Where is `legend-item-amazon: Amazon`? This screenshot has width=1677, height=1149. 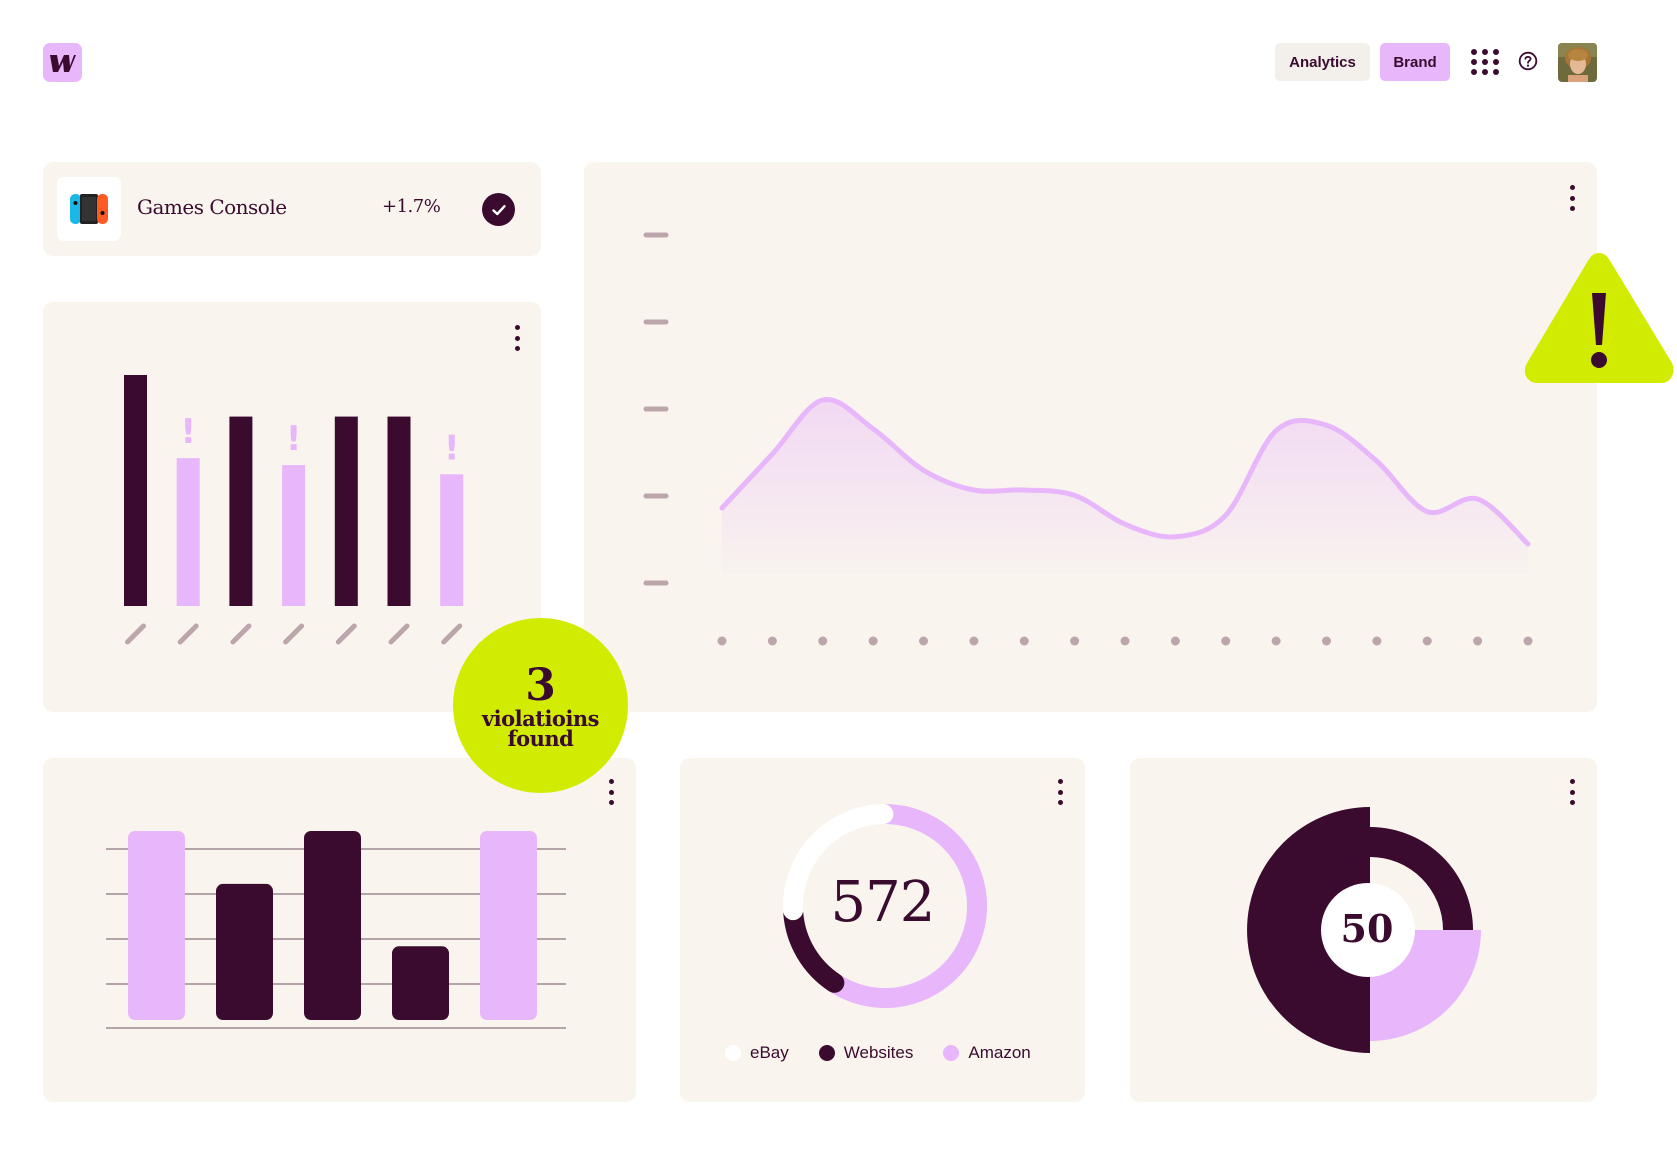 legend-item-amazon: Amazon is located at coordinates (987, 1053).